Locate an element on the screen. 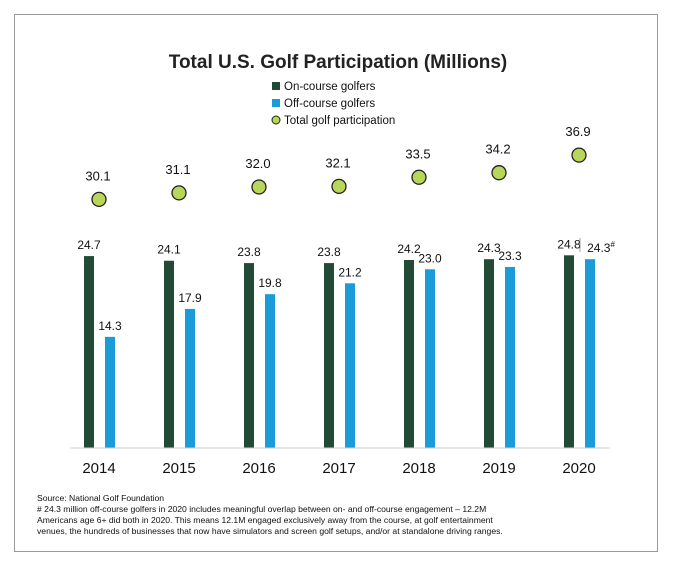  legend-marker-total-golf-participation is located at coordinates (276, 120).